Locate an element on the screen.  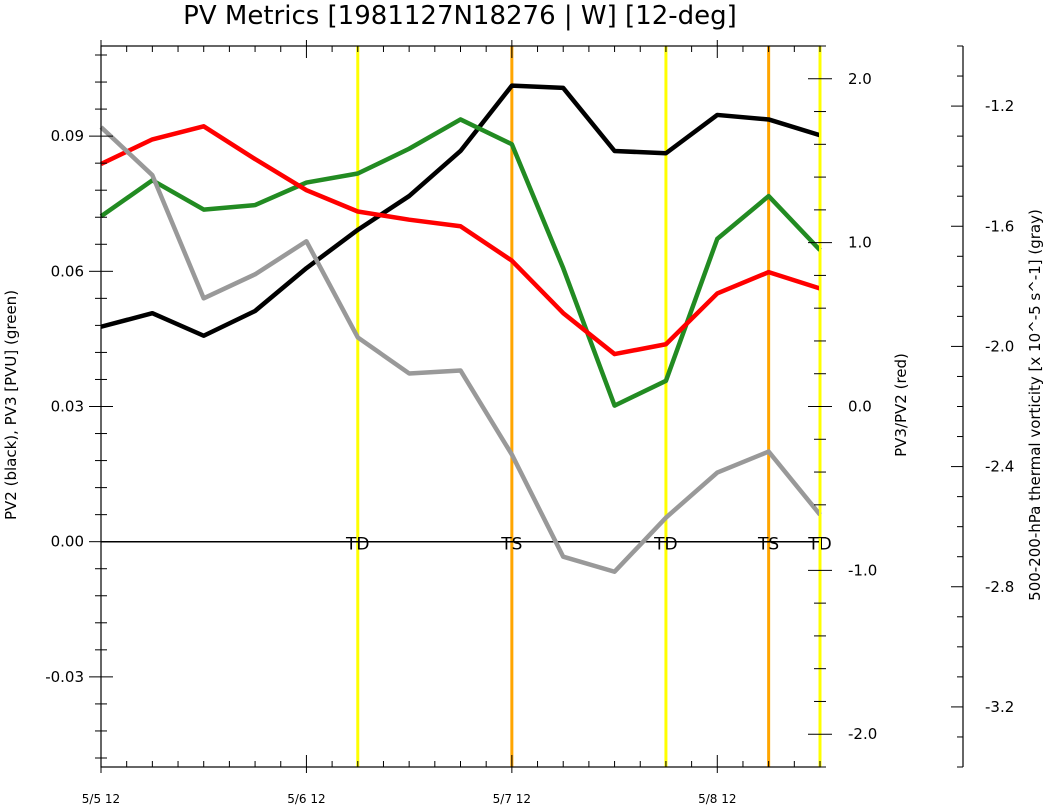
right-tick-label: 0.0 is located at coordinates (860, 407).